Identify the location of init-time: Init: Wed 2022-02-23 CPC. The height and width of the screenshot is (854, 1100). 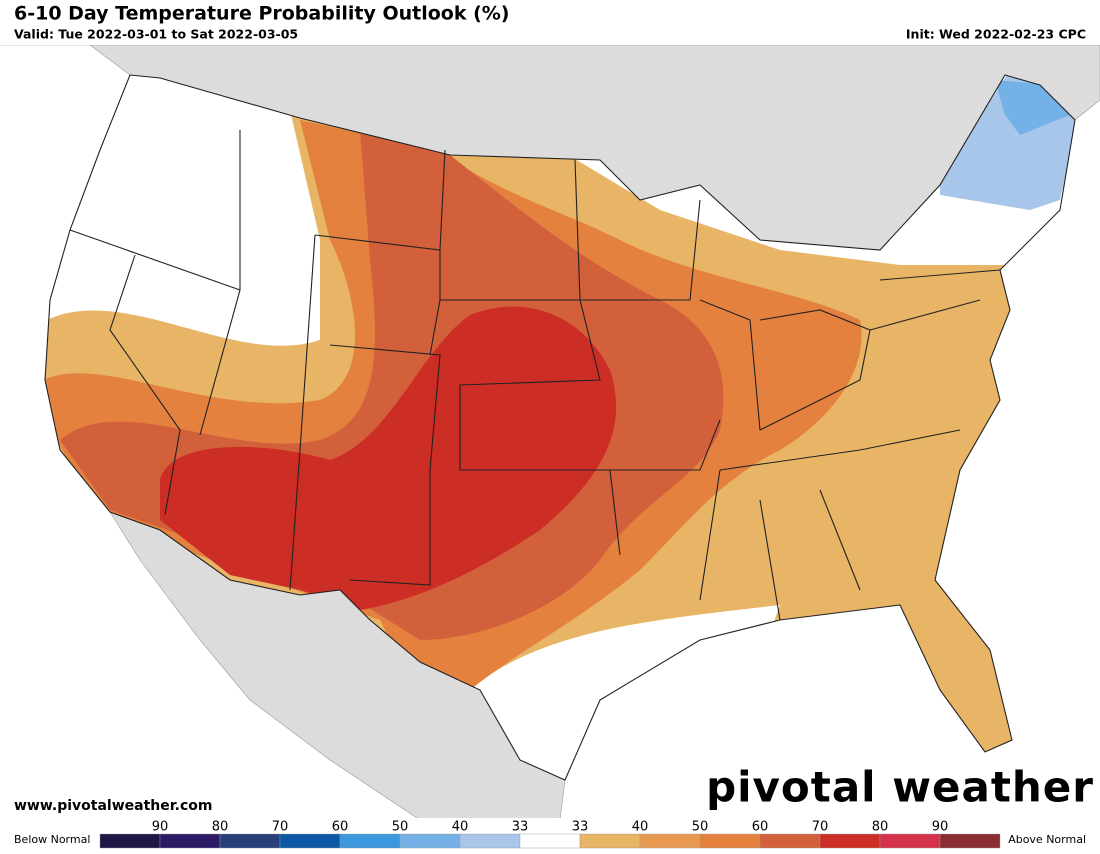
(996, 34).